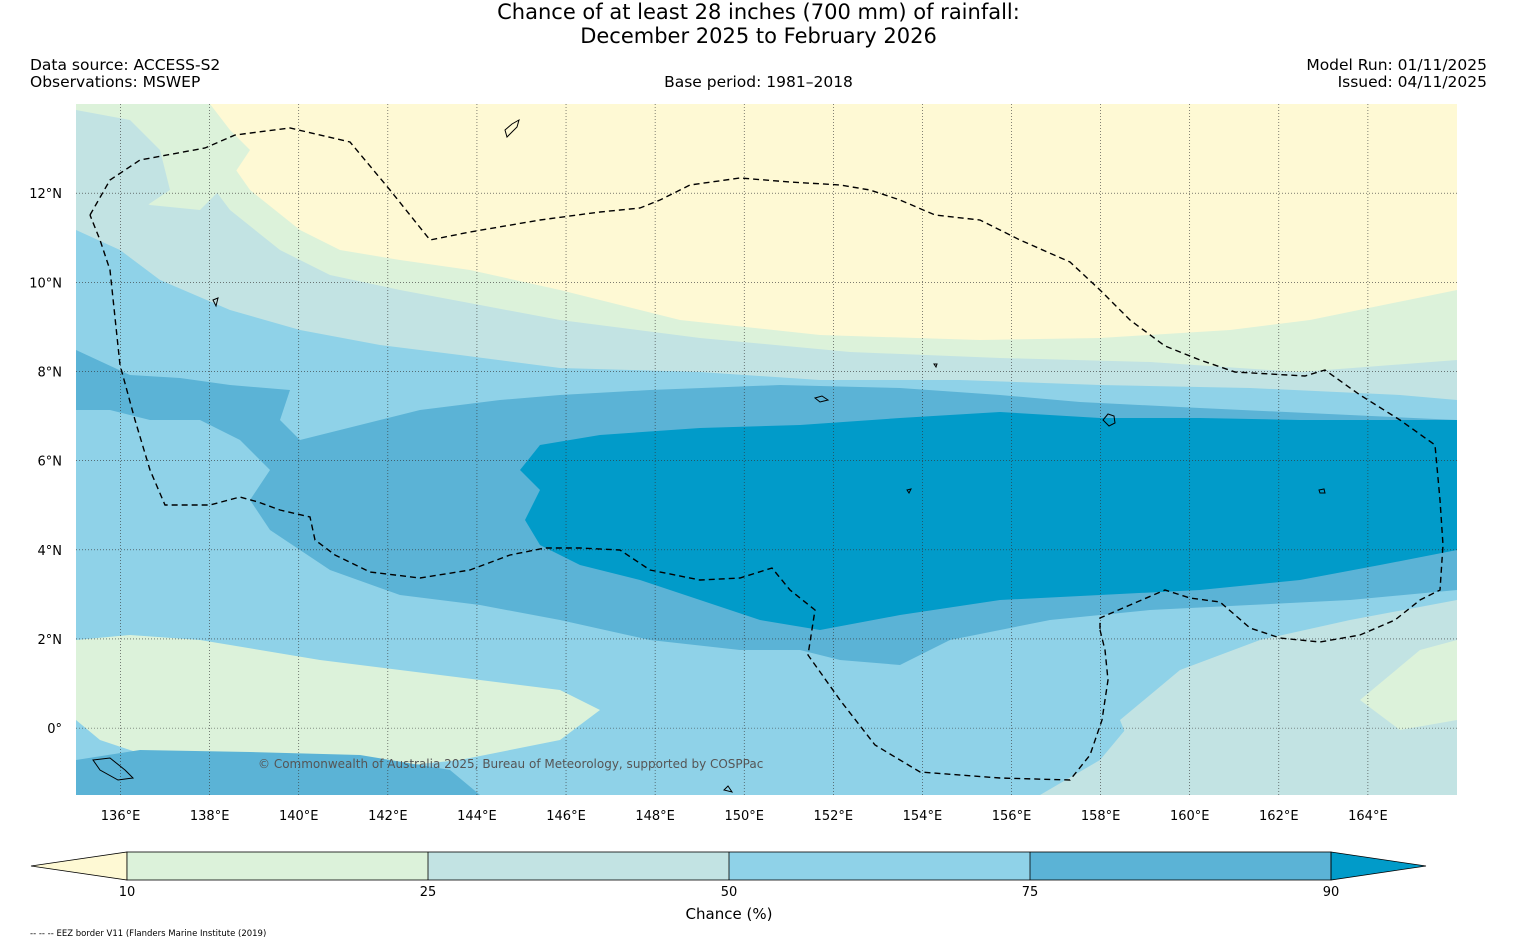 Image resolution: width=1517 pixels, height=947 pixels. I want to click on colorbar-extend-low, so click(79, 866).